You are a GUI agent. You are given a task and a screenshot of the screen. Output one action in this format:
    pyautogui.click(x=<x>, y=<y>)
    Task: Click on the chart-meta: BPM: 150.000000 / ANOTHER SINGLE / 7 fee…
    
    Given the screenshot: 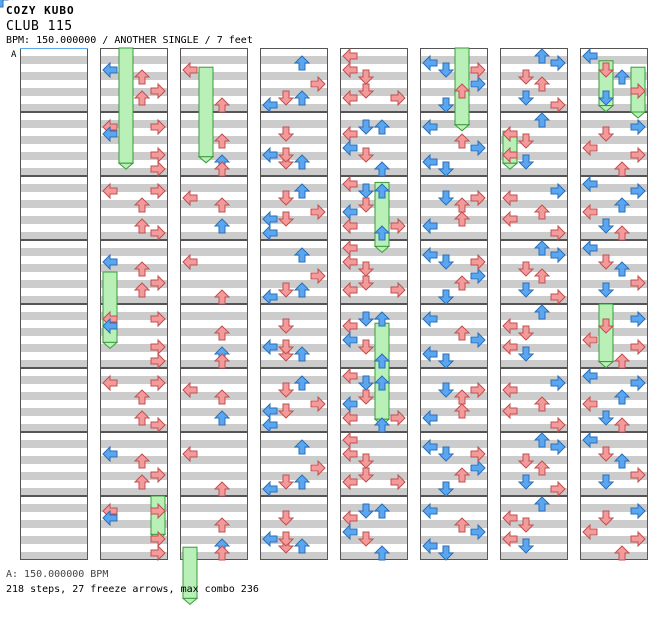 What is the action you would take?
    pyautogui.click(x=129, y=40)
    